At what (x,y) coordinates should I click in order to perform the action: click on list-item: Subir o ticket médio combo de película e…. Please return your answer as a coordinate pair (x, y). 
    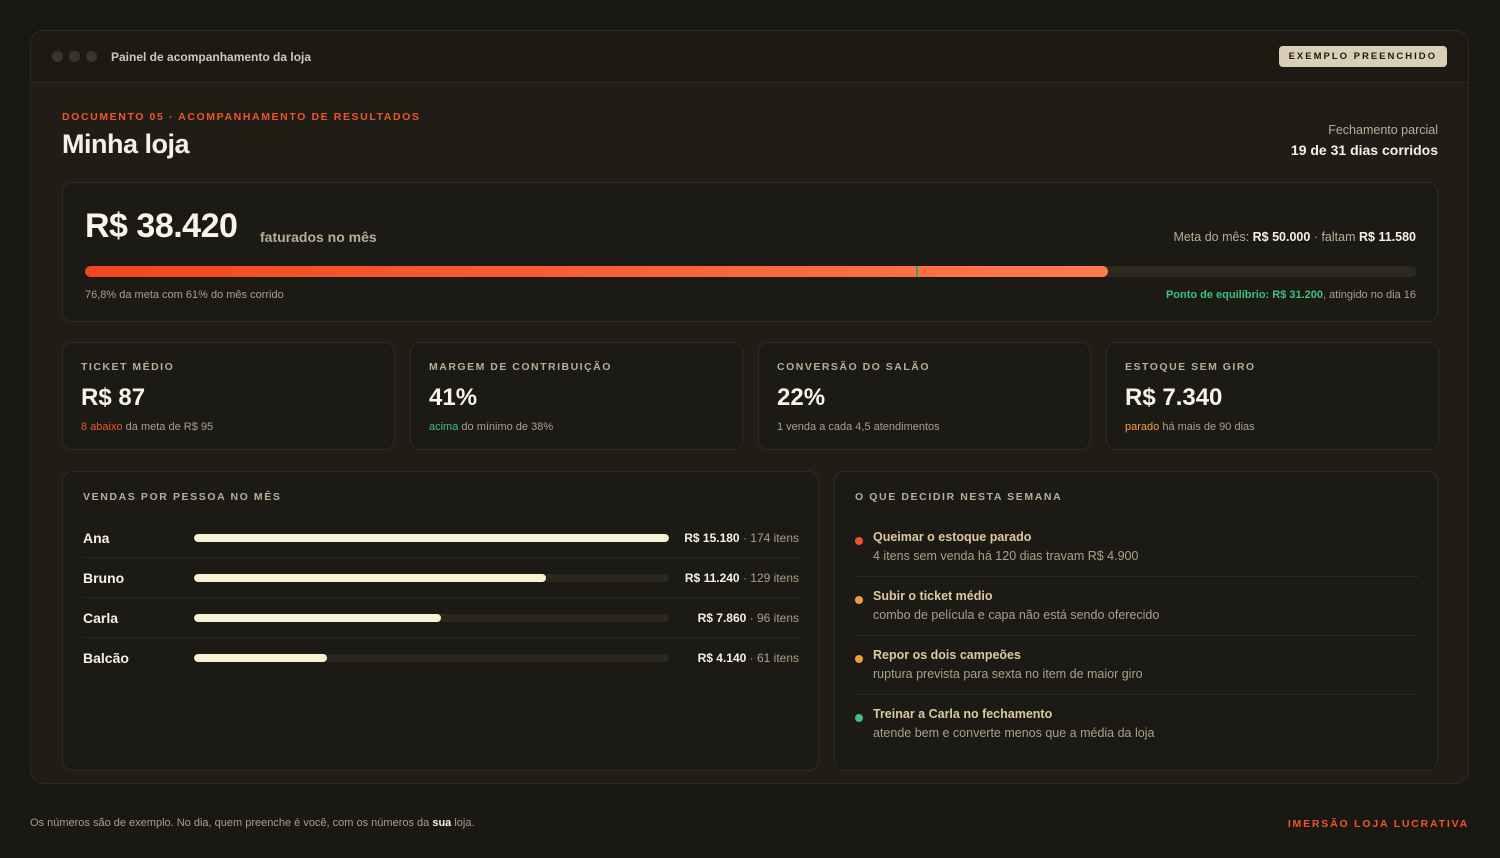
    Looking at the image, I should click on (1137, 606).